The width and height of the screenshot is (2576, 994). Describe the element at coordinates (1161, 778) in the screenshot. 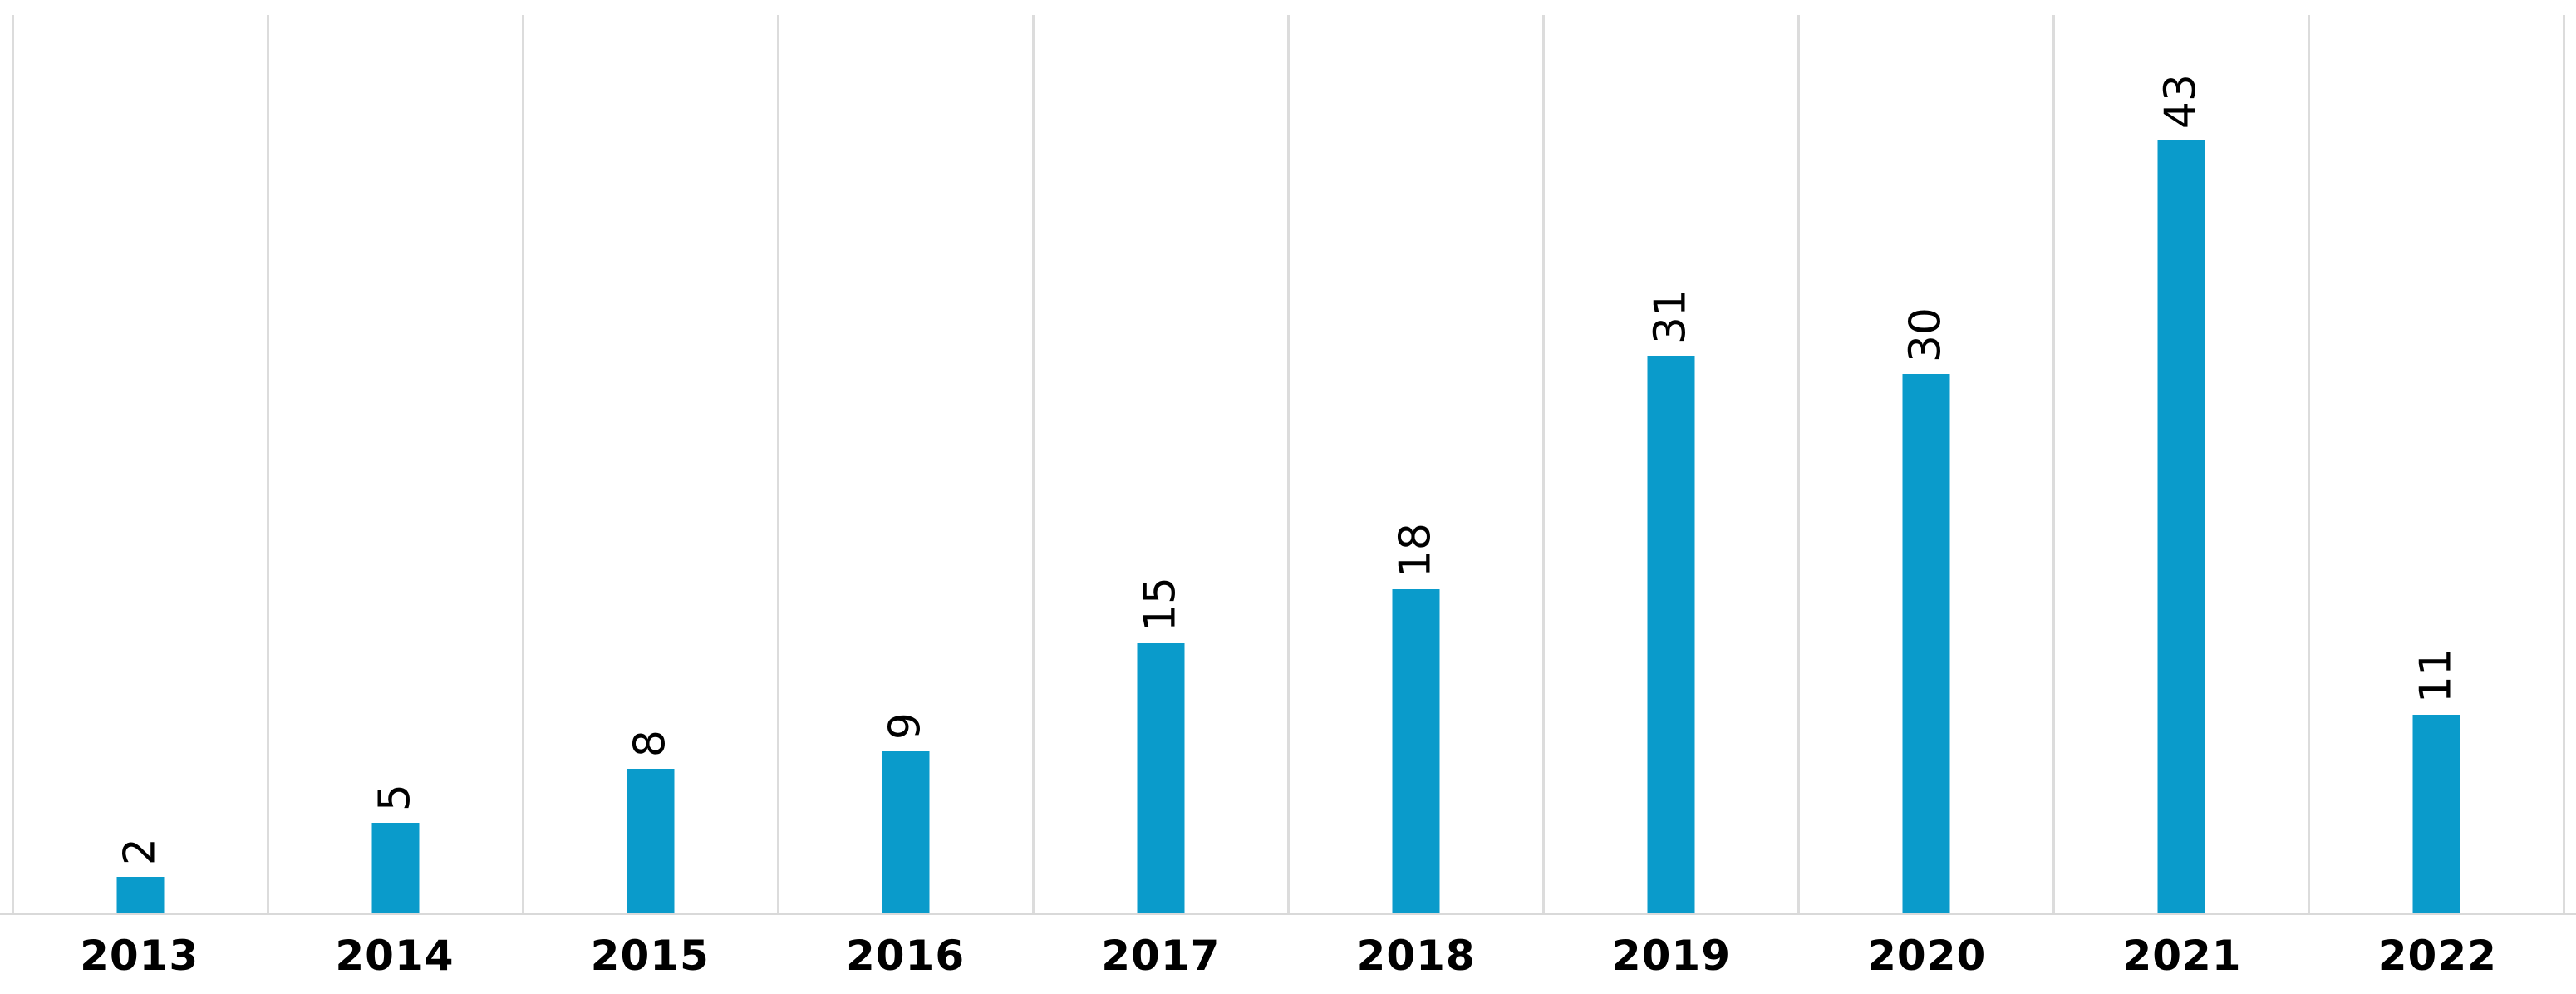

I see `bar-2017` at that location.